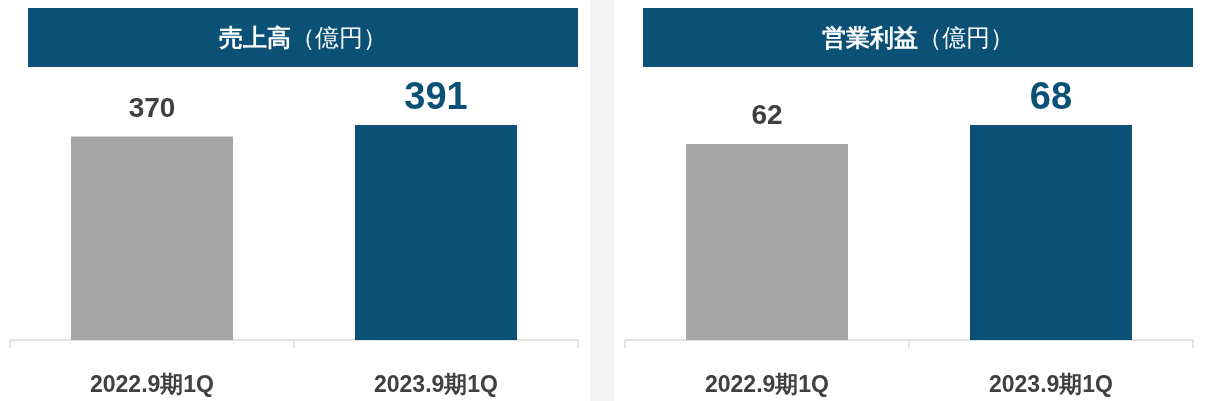  What do you see at coordinates (767, 114) in the screenshot?
I see `data-label: 62` at bounding box center [767, 114].